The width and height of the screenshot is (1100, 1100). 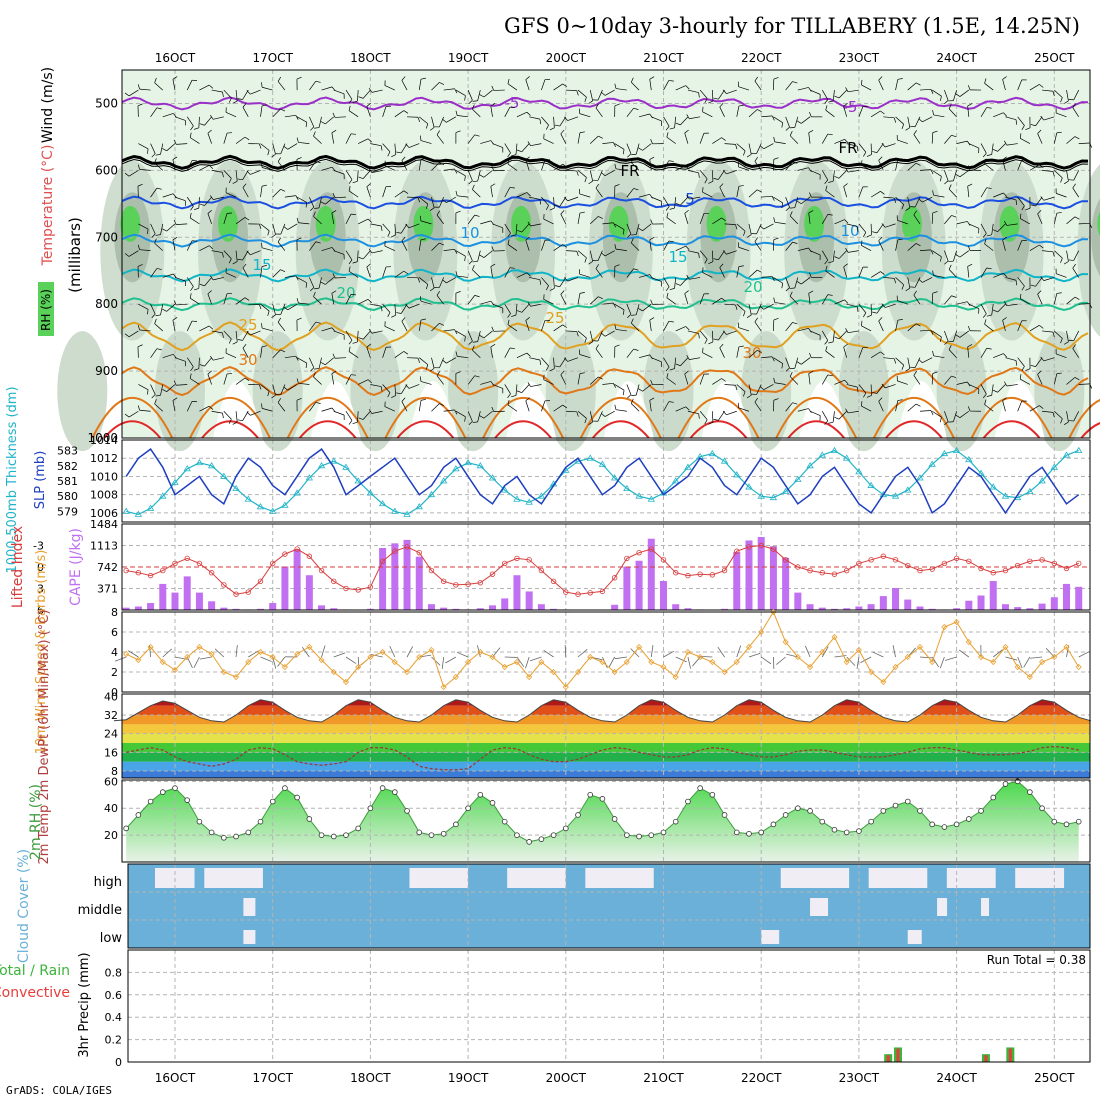 What do you see at coordinates (35, 971) in the screenshot?
I see `legend-total-rain: Total / Rain` at bounding box center [35, 971].